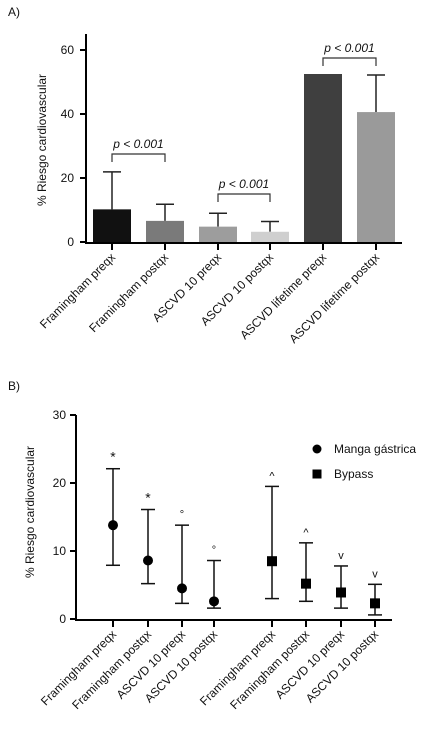 Image resolution: width=433 pixels, height=745 pixels. Describe the element at coordinates (14, 12) in the screenshot. I see `panel-label: A)` at that location.